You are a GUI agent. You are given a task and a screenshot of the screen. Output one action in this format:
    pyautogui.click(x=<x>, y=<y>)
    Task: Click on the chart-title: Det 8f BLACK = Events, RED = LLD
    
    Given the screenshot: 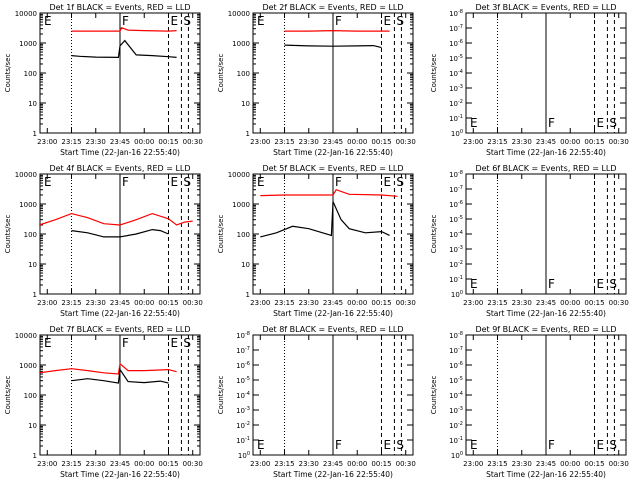 What is the action you would take?
    pyautogui.click(x=332, y=329)
    